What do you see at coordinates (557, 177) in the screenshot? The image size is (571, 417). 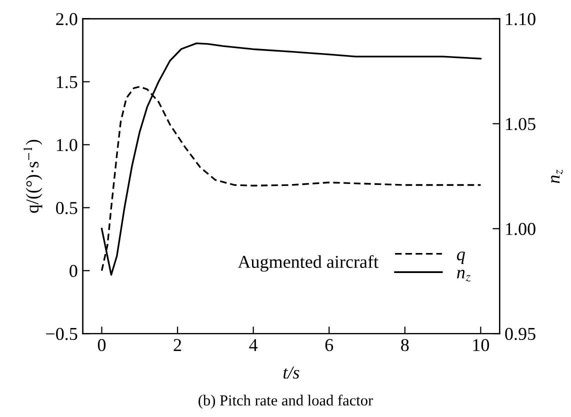 I see `y2-axis-title: n$_{z}$` at bounding box center [557, 177].